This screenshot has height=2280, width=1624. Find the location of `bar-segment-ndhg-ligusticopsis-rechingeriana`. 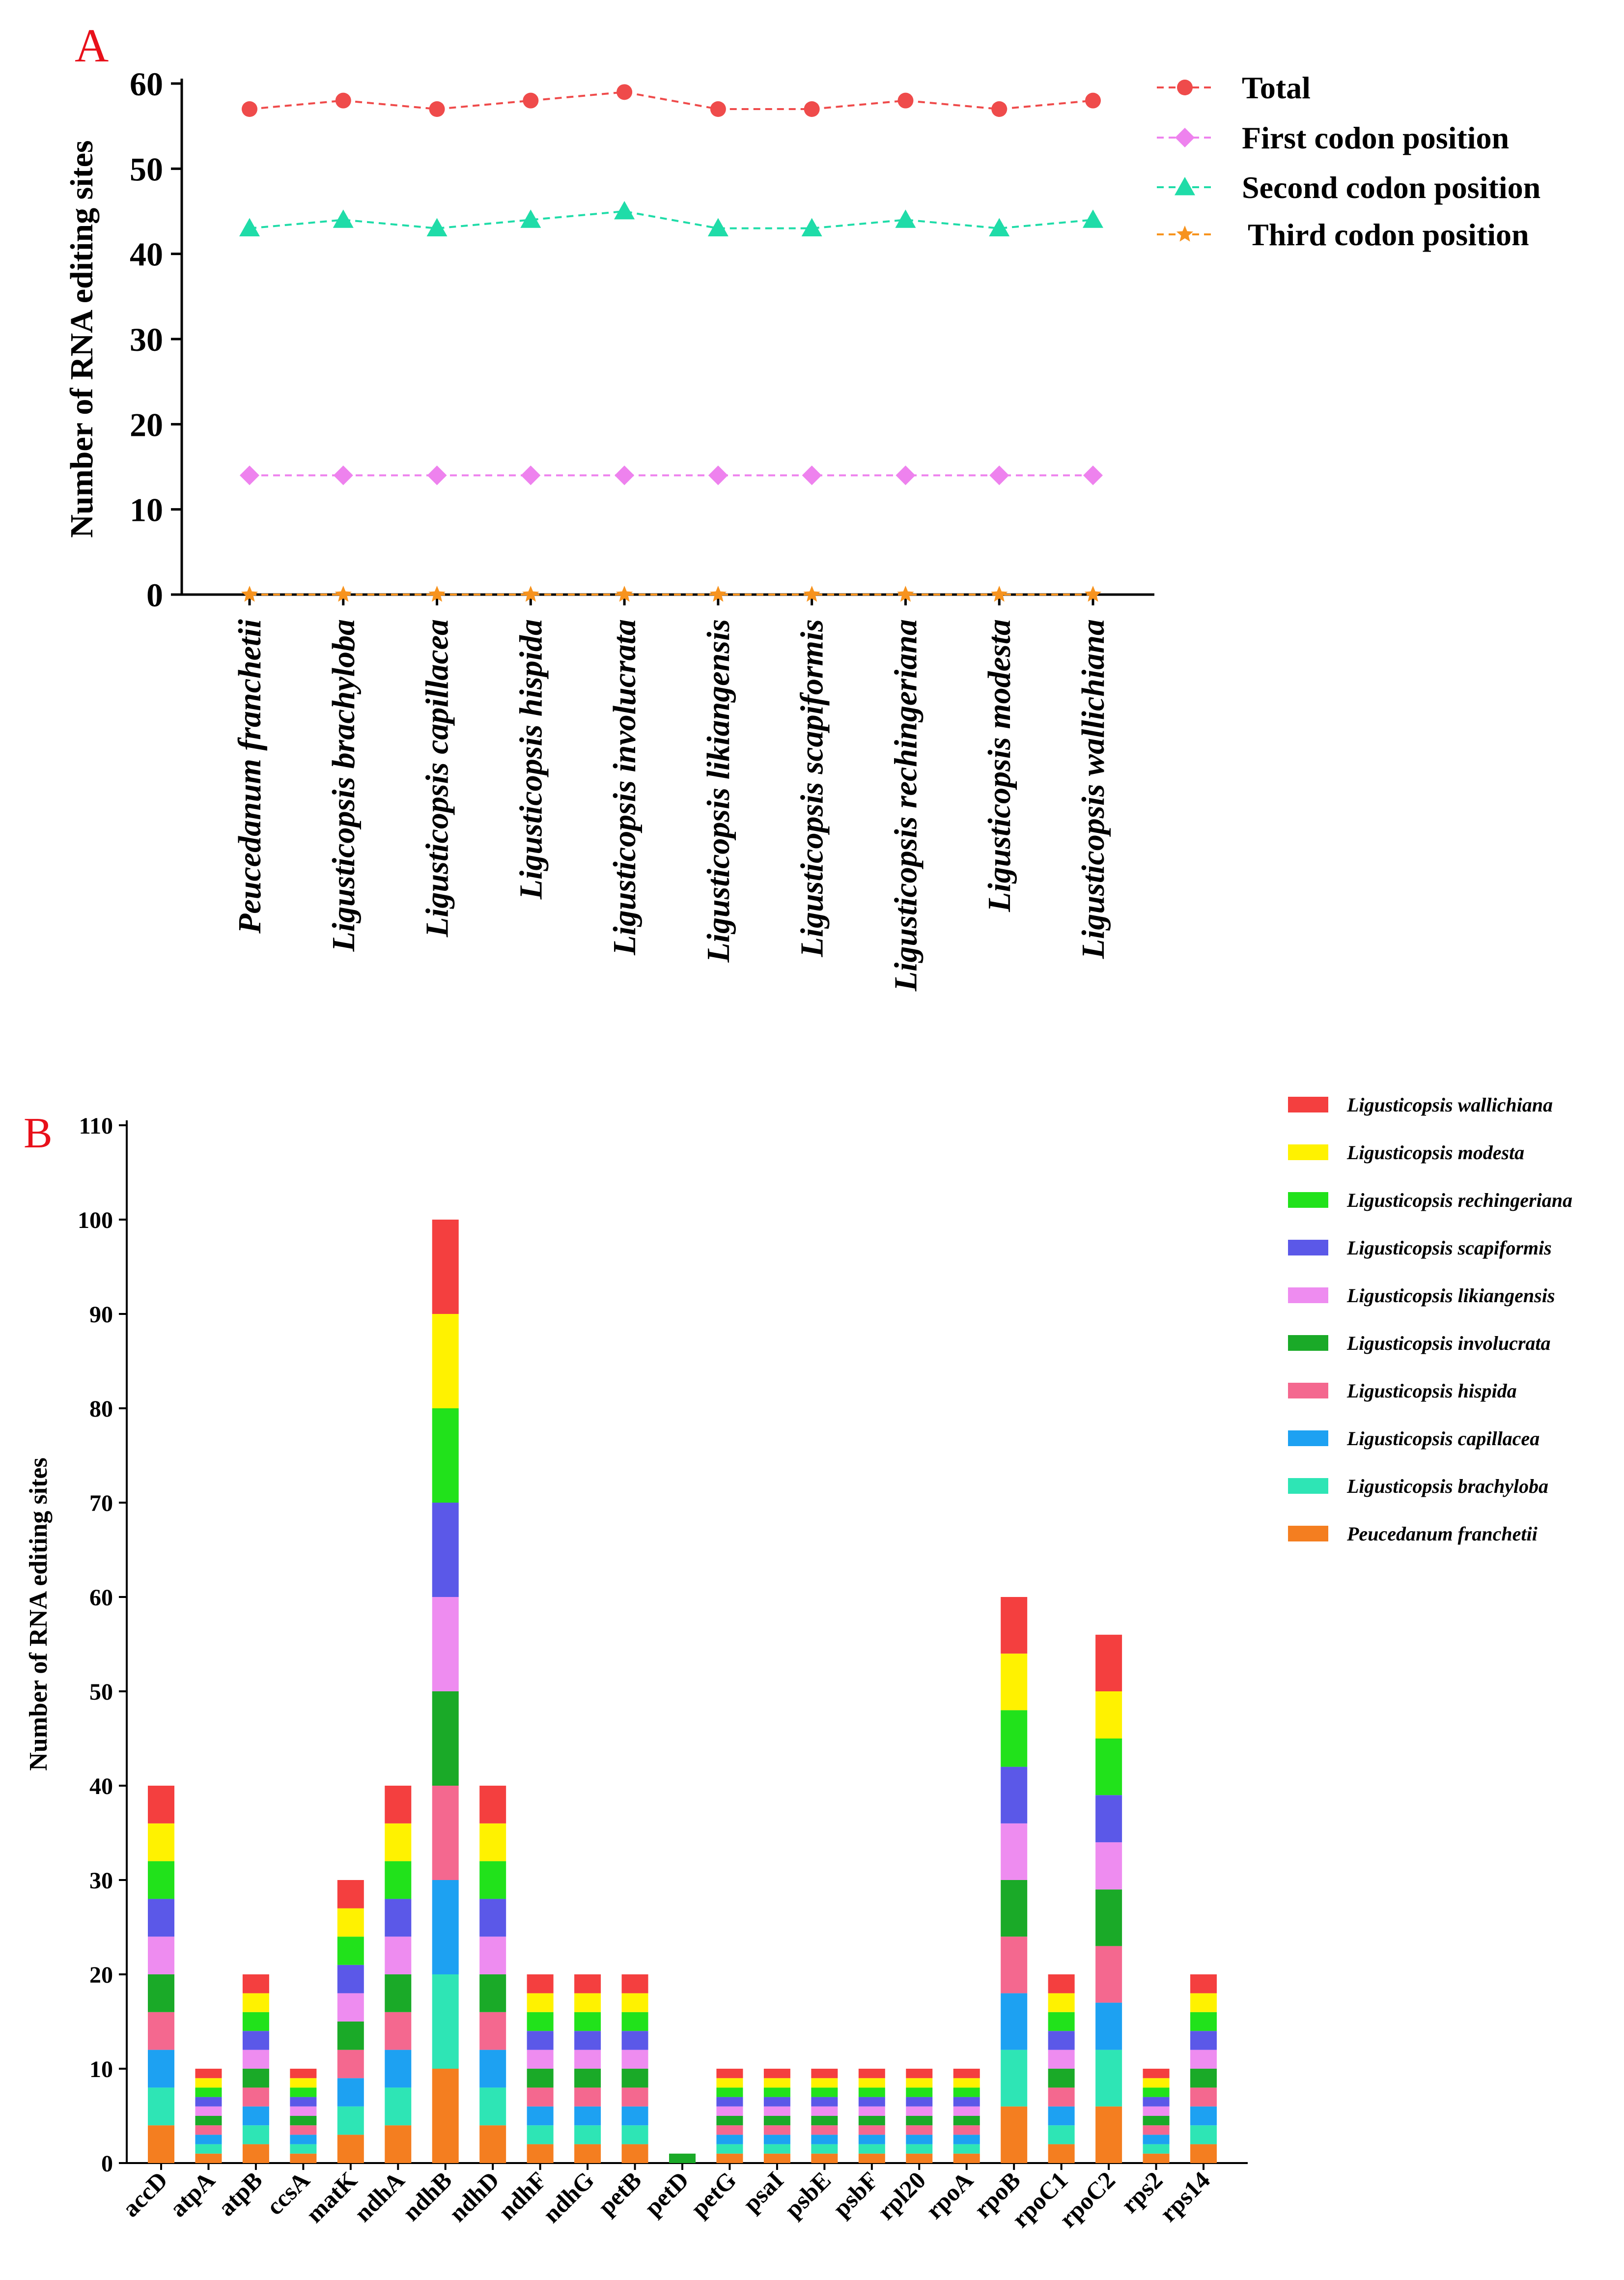

bar-segment-ndhg-ligusticopsis-rechingeriana is located at coordinates (587, 2021).